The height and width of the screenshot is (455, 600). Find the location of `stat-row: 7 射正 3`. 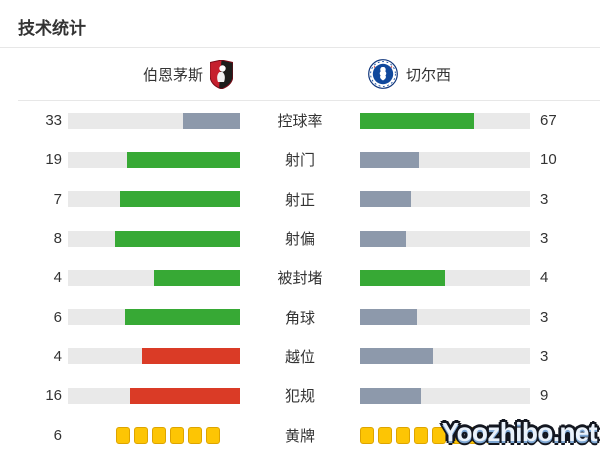

stat-row: 7 射正 3 is located at coordinates (300, 199).